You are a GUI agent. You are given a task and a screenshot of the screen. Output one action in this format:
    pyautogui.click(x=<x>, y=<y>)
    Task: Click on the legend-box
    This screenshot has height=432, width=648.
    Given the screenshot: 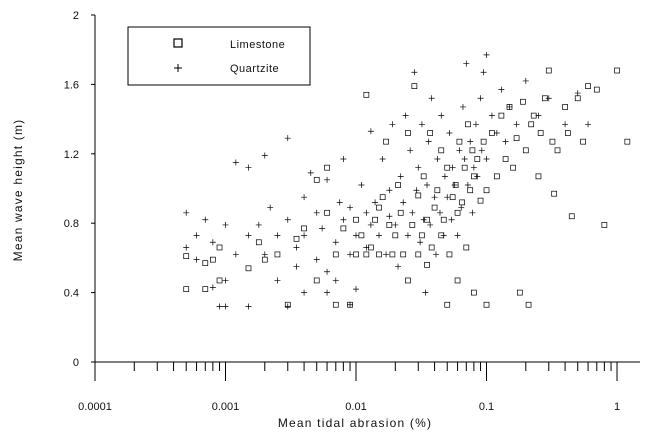 What is the action you would take?
    pyautogui.click(x=219, y=56)
    